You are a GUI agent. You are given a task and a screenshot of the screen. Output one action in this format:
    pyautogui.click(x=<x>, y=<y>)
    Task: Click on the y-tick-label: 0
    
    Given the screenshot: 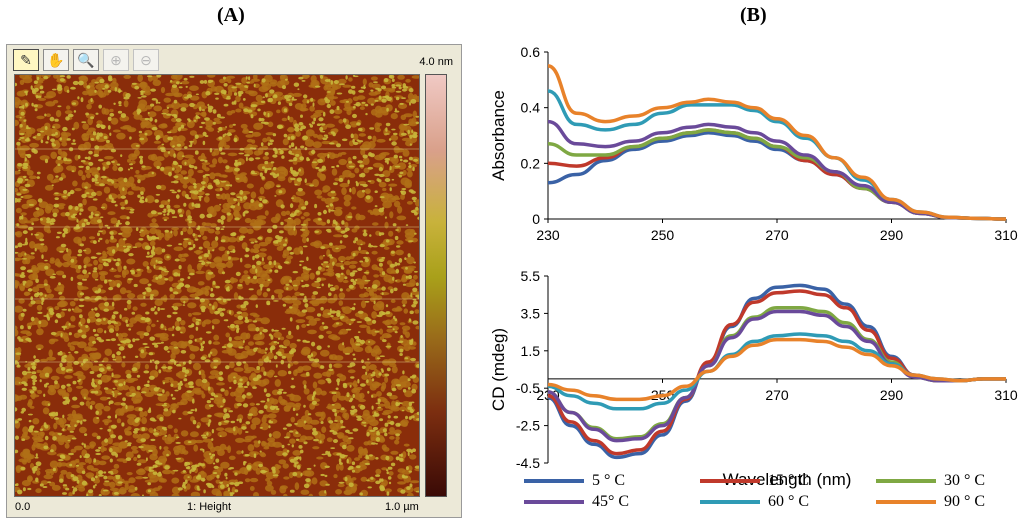 What is the action you would take?
    pyautogui.click(x=536, y=219)
    